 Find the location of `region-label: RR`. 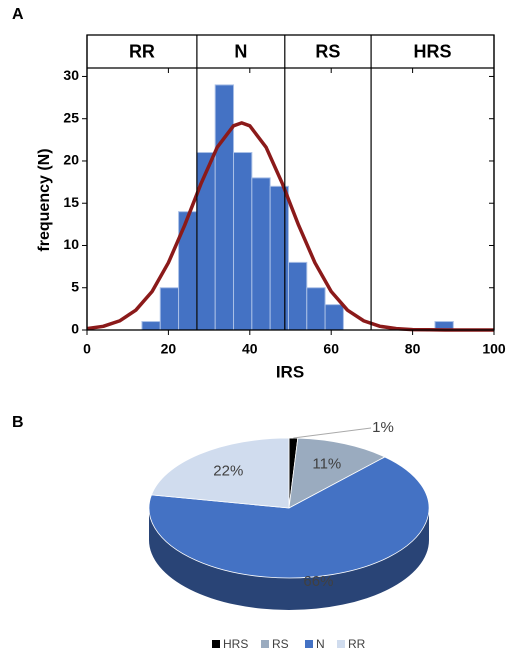

region-label: RR is located at coordinates (142, 51).